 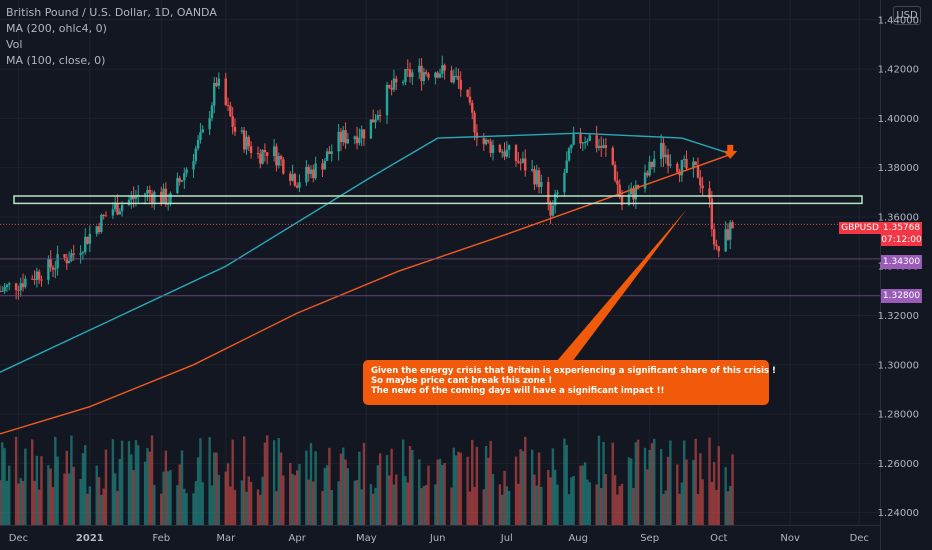 What do you see at coordinates (462, 381) in the screenshot?
I see `annotation-line-2: So maybe price cant break this zone !` at bounding box center [462, 381].